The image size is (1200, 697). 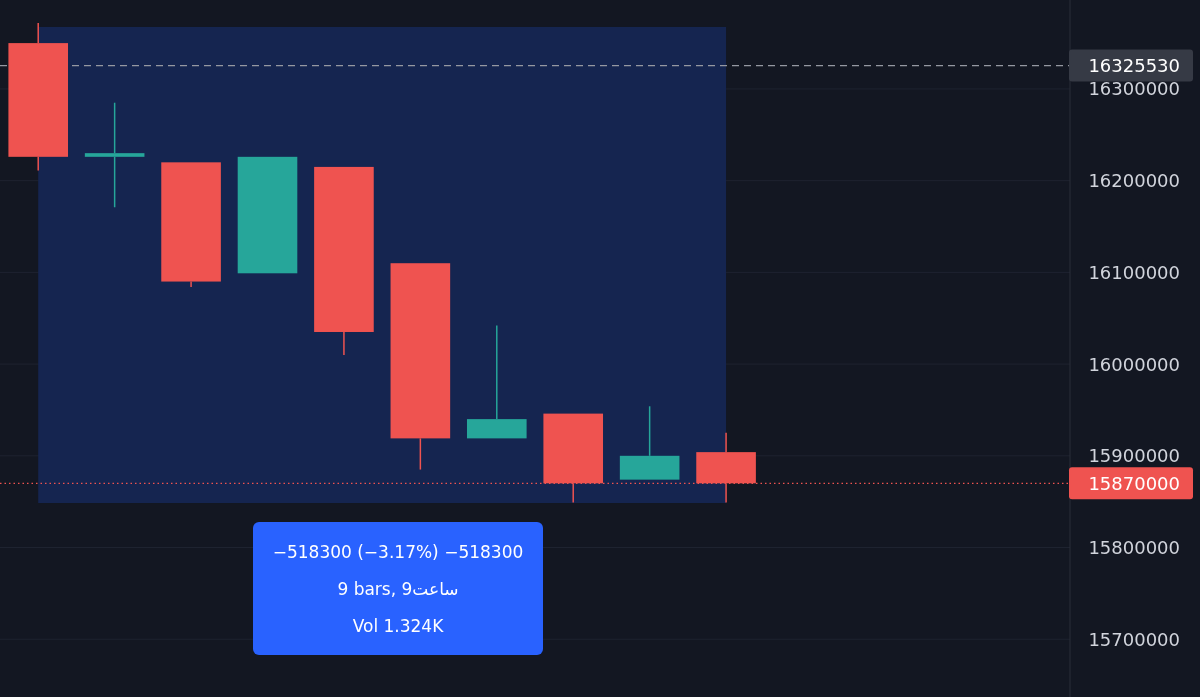 I want to click on ref-line-label: 16325530, so click(x=1134, y=66).